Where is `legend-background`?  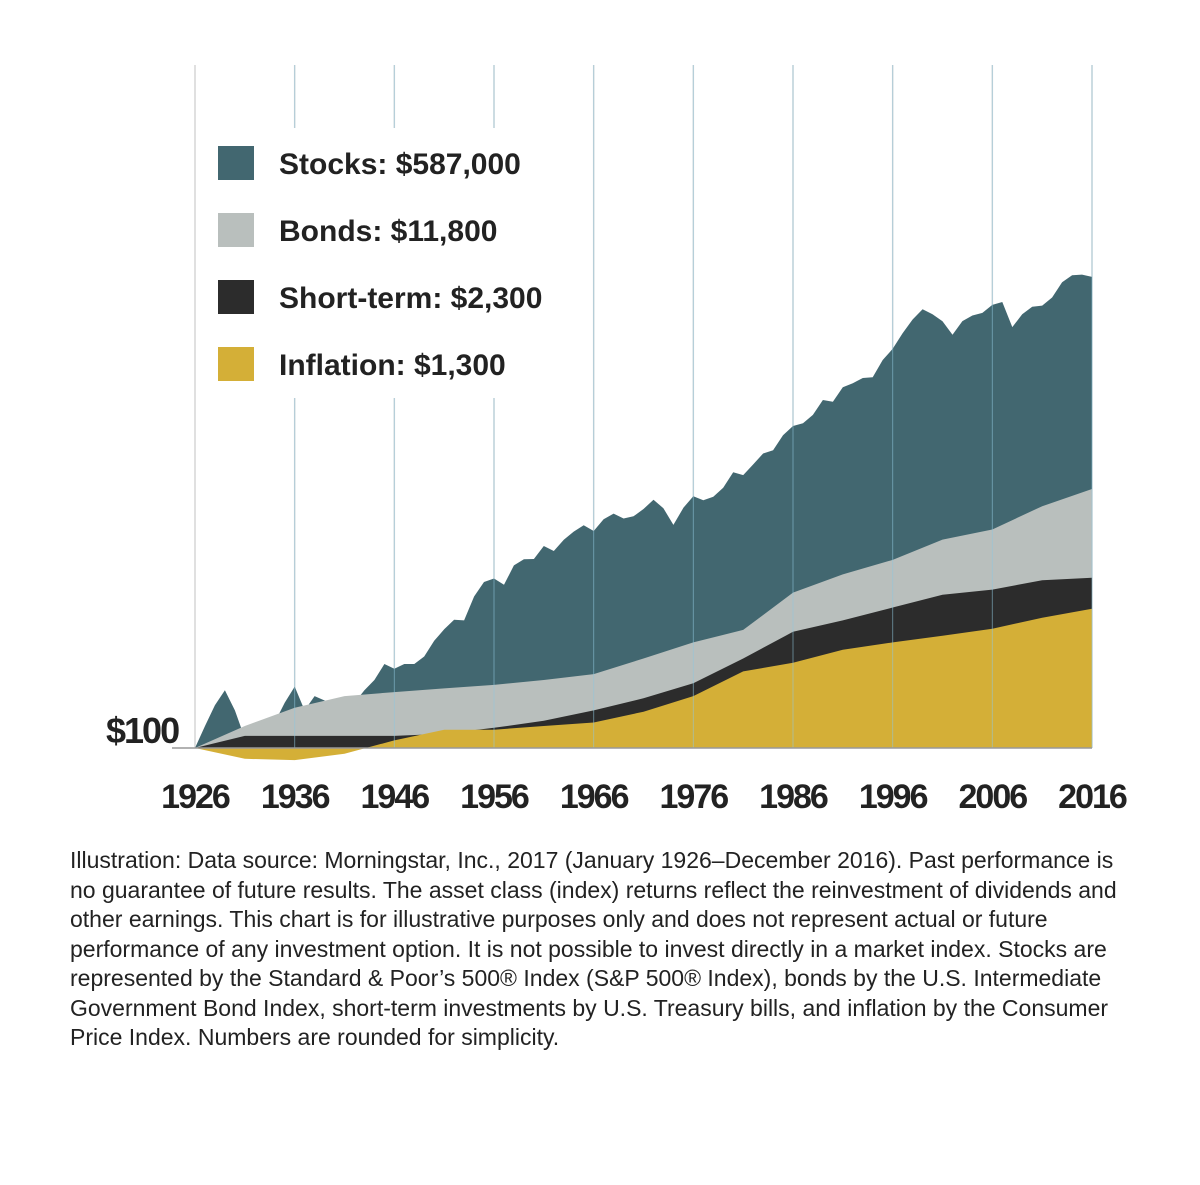 legend-background is located at coordinates (371, 263).